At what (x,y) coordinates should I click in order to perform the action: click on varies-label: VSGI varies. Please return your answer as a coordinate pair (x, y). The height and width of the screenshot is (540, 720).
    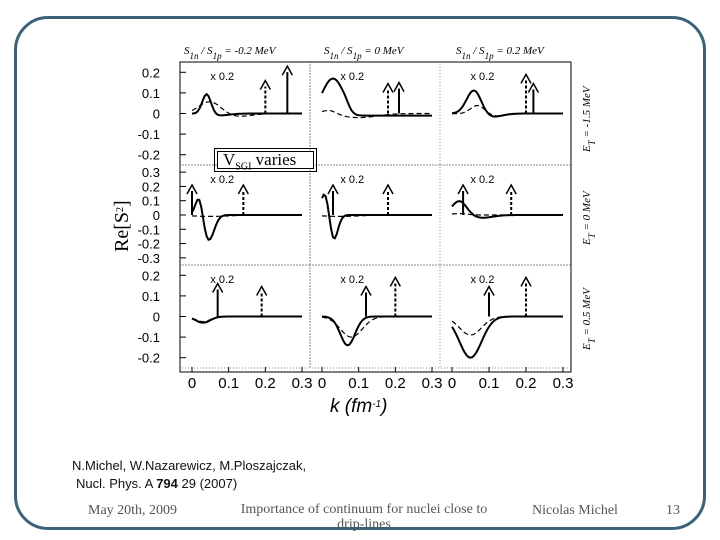
    Looking at the image, I should click on (260, 161).